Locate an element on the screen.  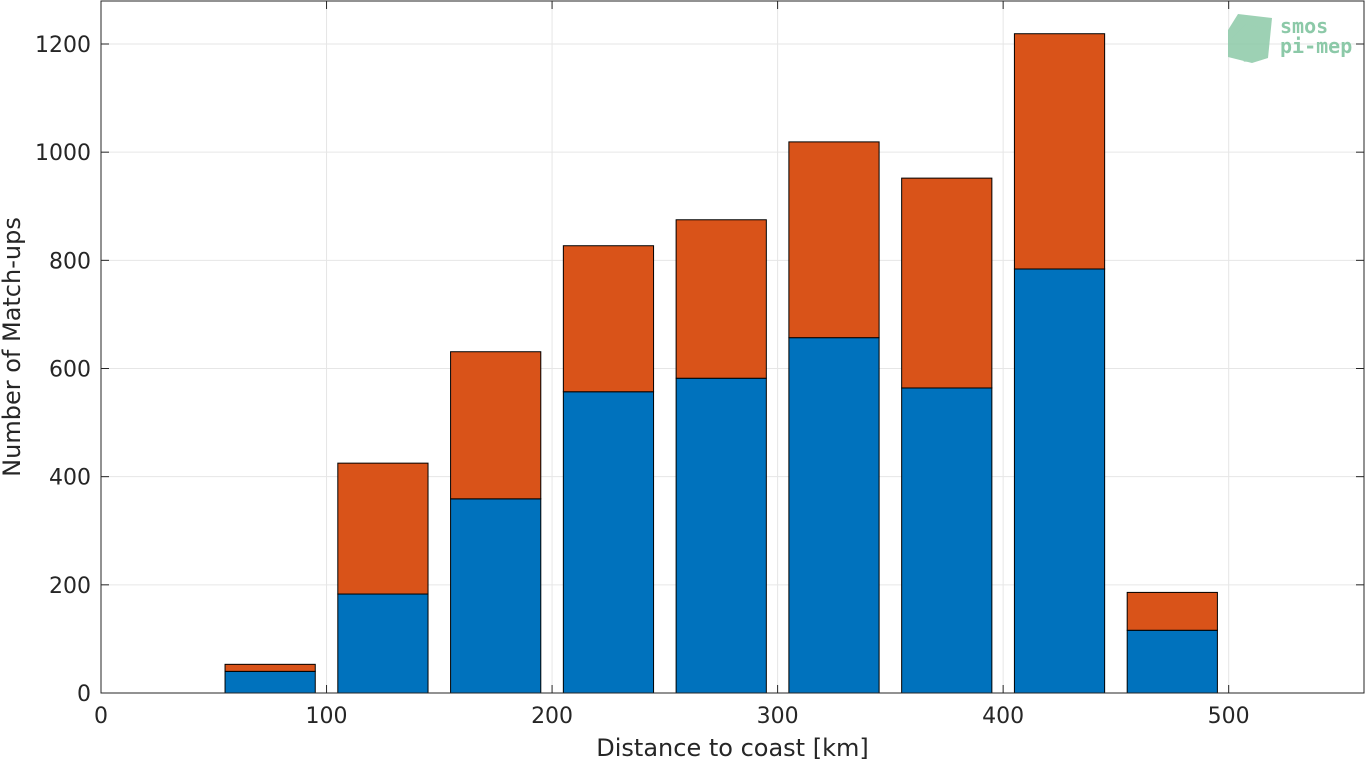
x-tick-label: 100 is located at coordinates (327, 716).